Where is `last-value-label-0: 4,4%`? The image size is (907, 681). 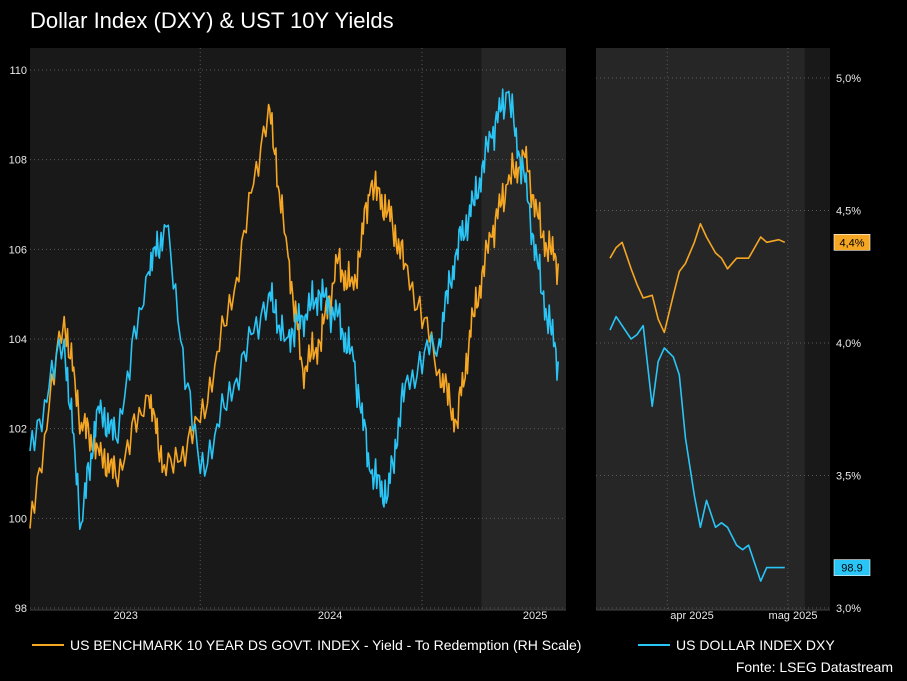 last-value-label-0: 4,4% is located at coordinates (851, 243).